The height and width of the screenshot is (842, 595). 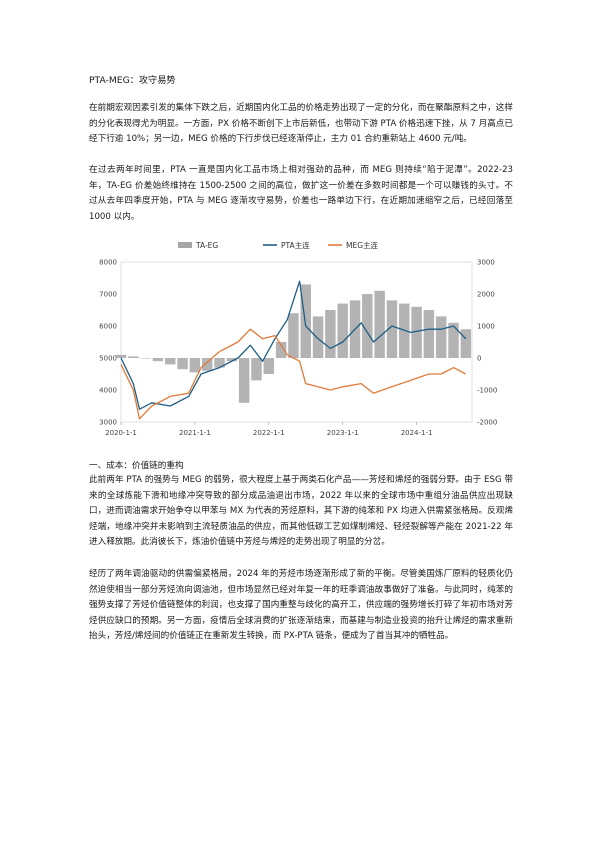 What do you see at coordinates (136, 465) in the screenshot?
I see `section-heading: 一、成本：价值链的重构` at bounding box center [136, 465].